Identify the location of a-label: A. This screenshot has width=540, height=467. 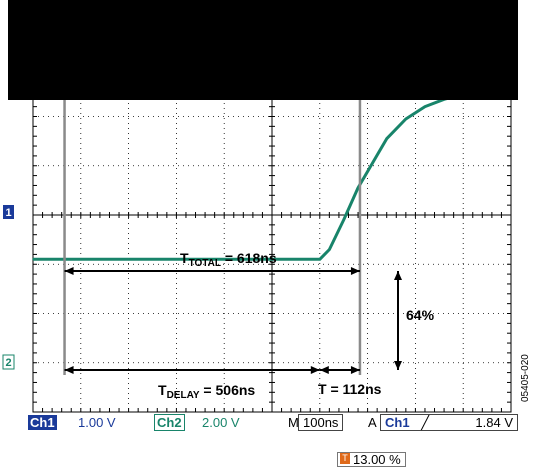
(372, 422).